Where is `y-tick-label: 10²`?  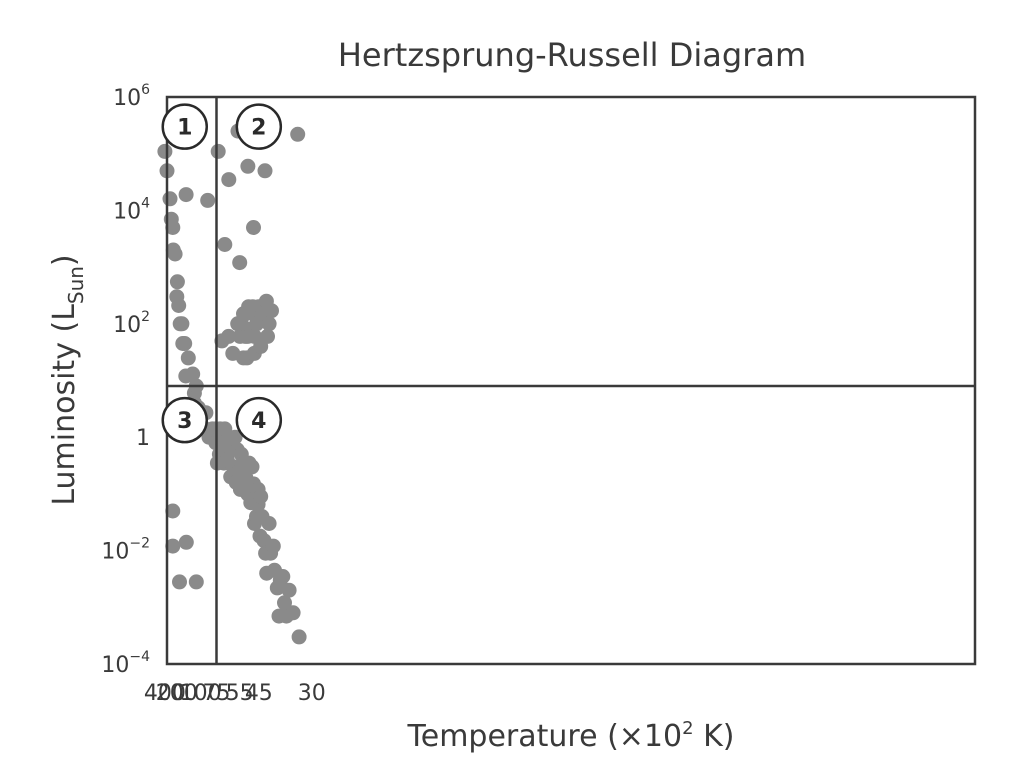 y-tick-label: 10² is located at coordinates (131, 323).